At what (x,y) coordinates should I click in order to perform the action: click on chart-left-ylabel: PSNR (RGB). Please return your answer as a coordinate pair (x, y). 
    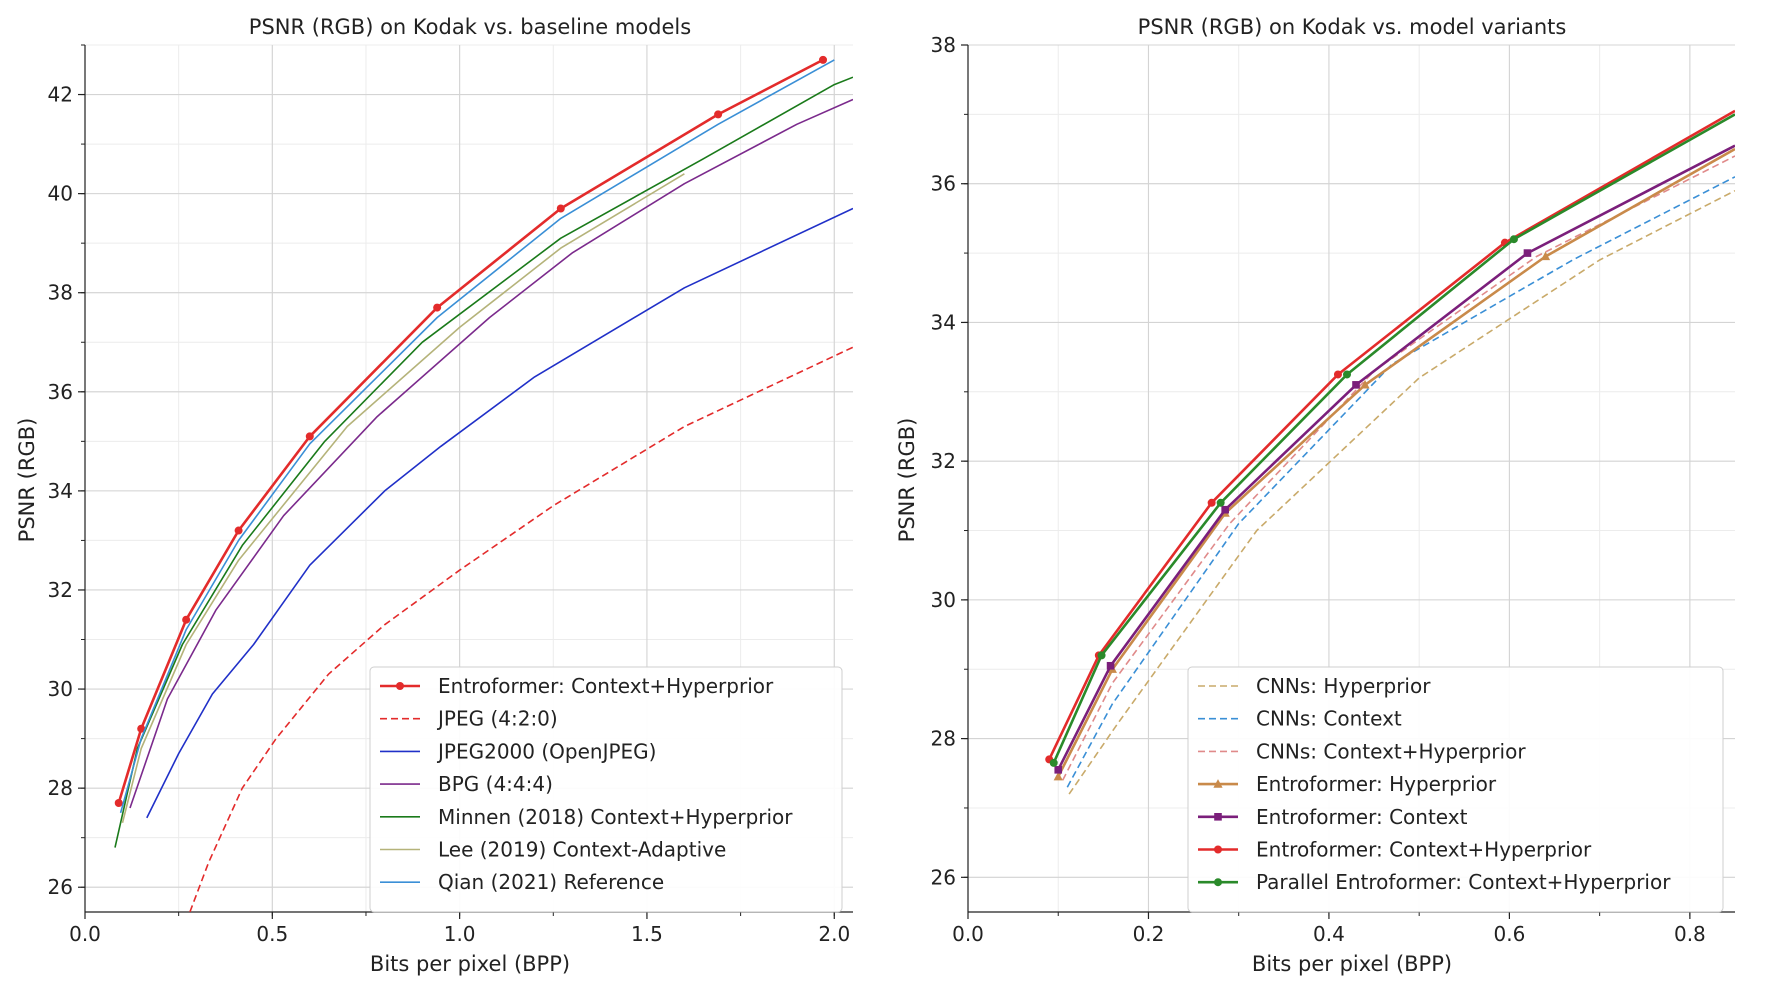
    Looking at the image, I should click on (27, 480).